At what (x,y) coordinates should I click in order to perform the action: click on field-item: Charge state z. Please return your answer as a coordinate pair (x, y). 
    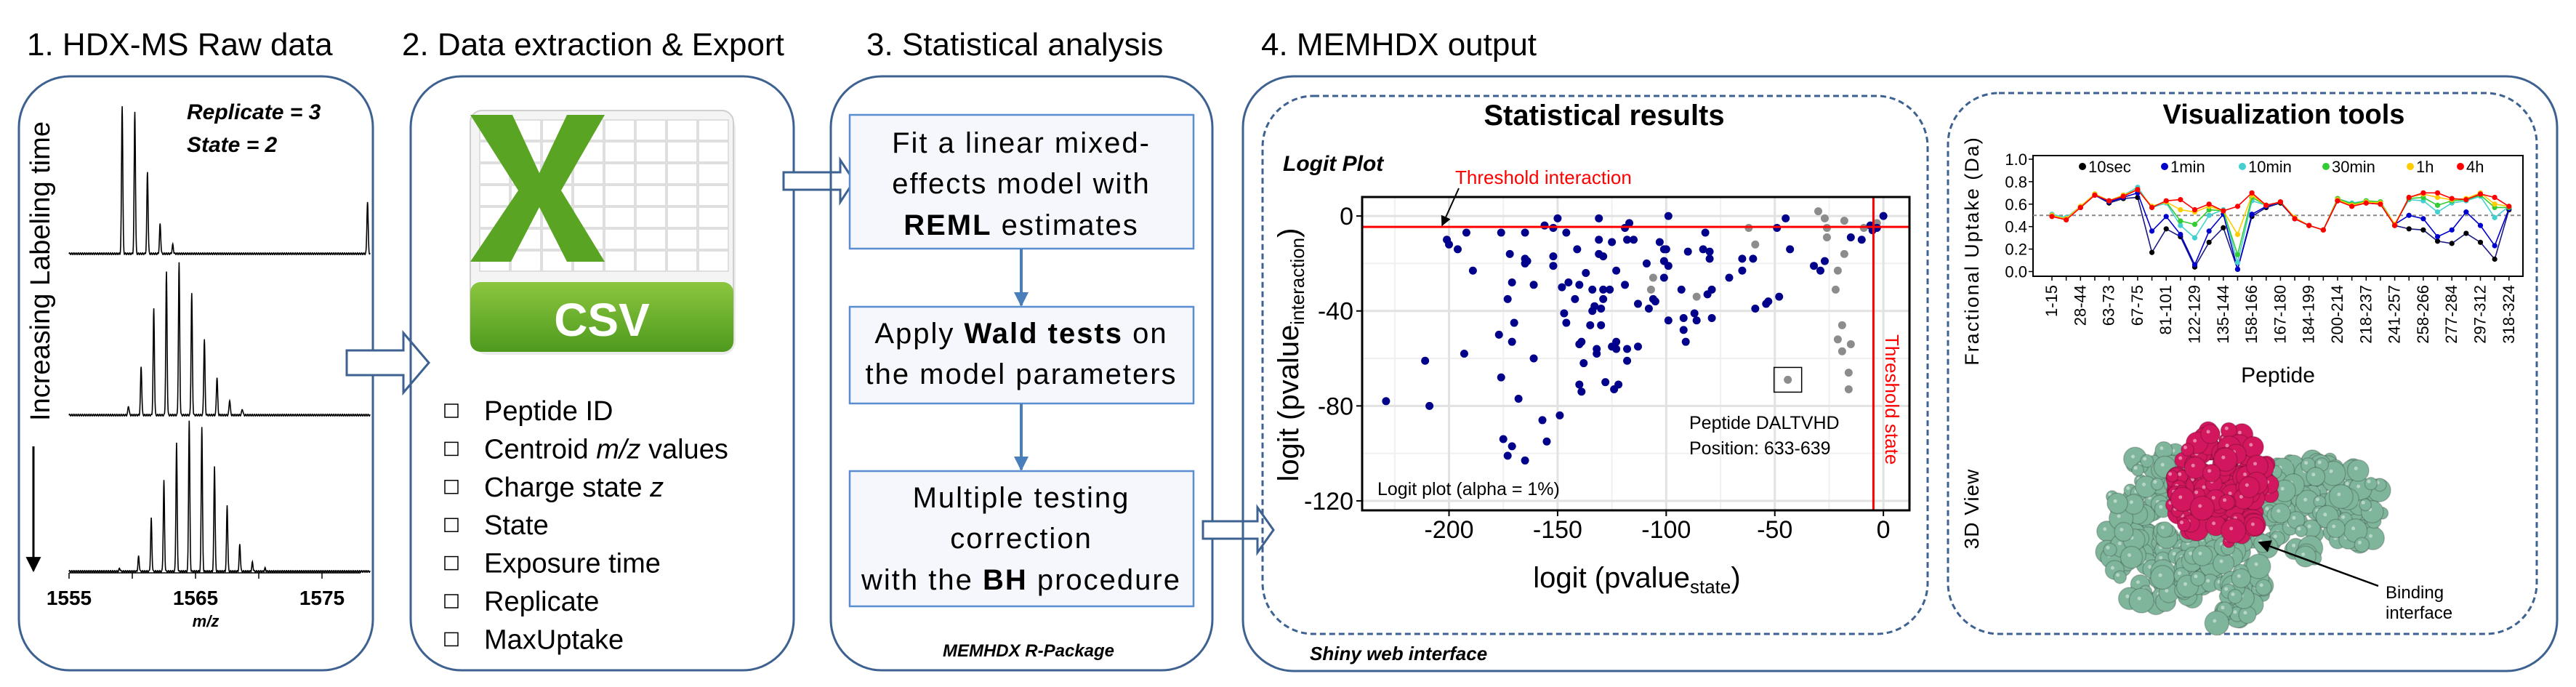
    Looking at the image, I should click on (574, 488).